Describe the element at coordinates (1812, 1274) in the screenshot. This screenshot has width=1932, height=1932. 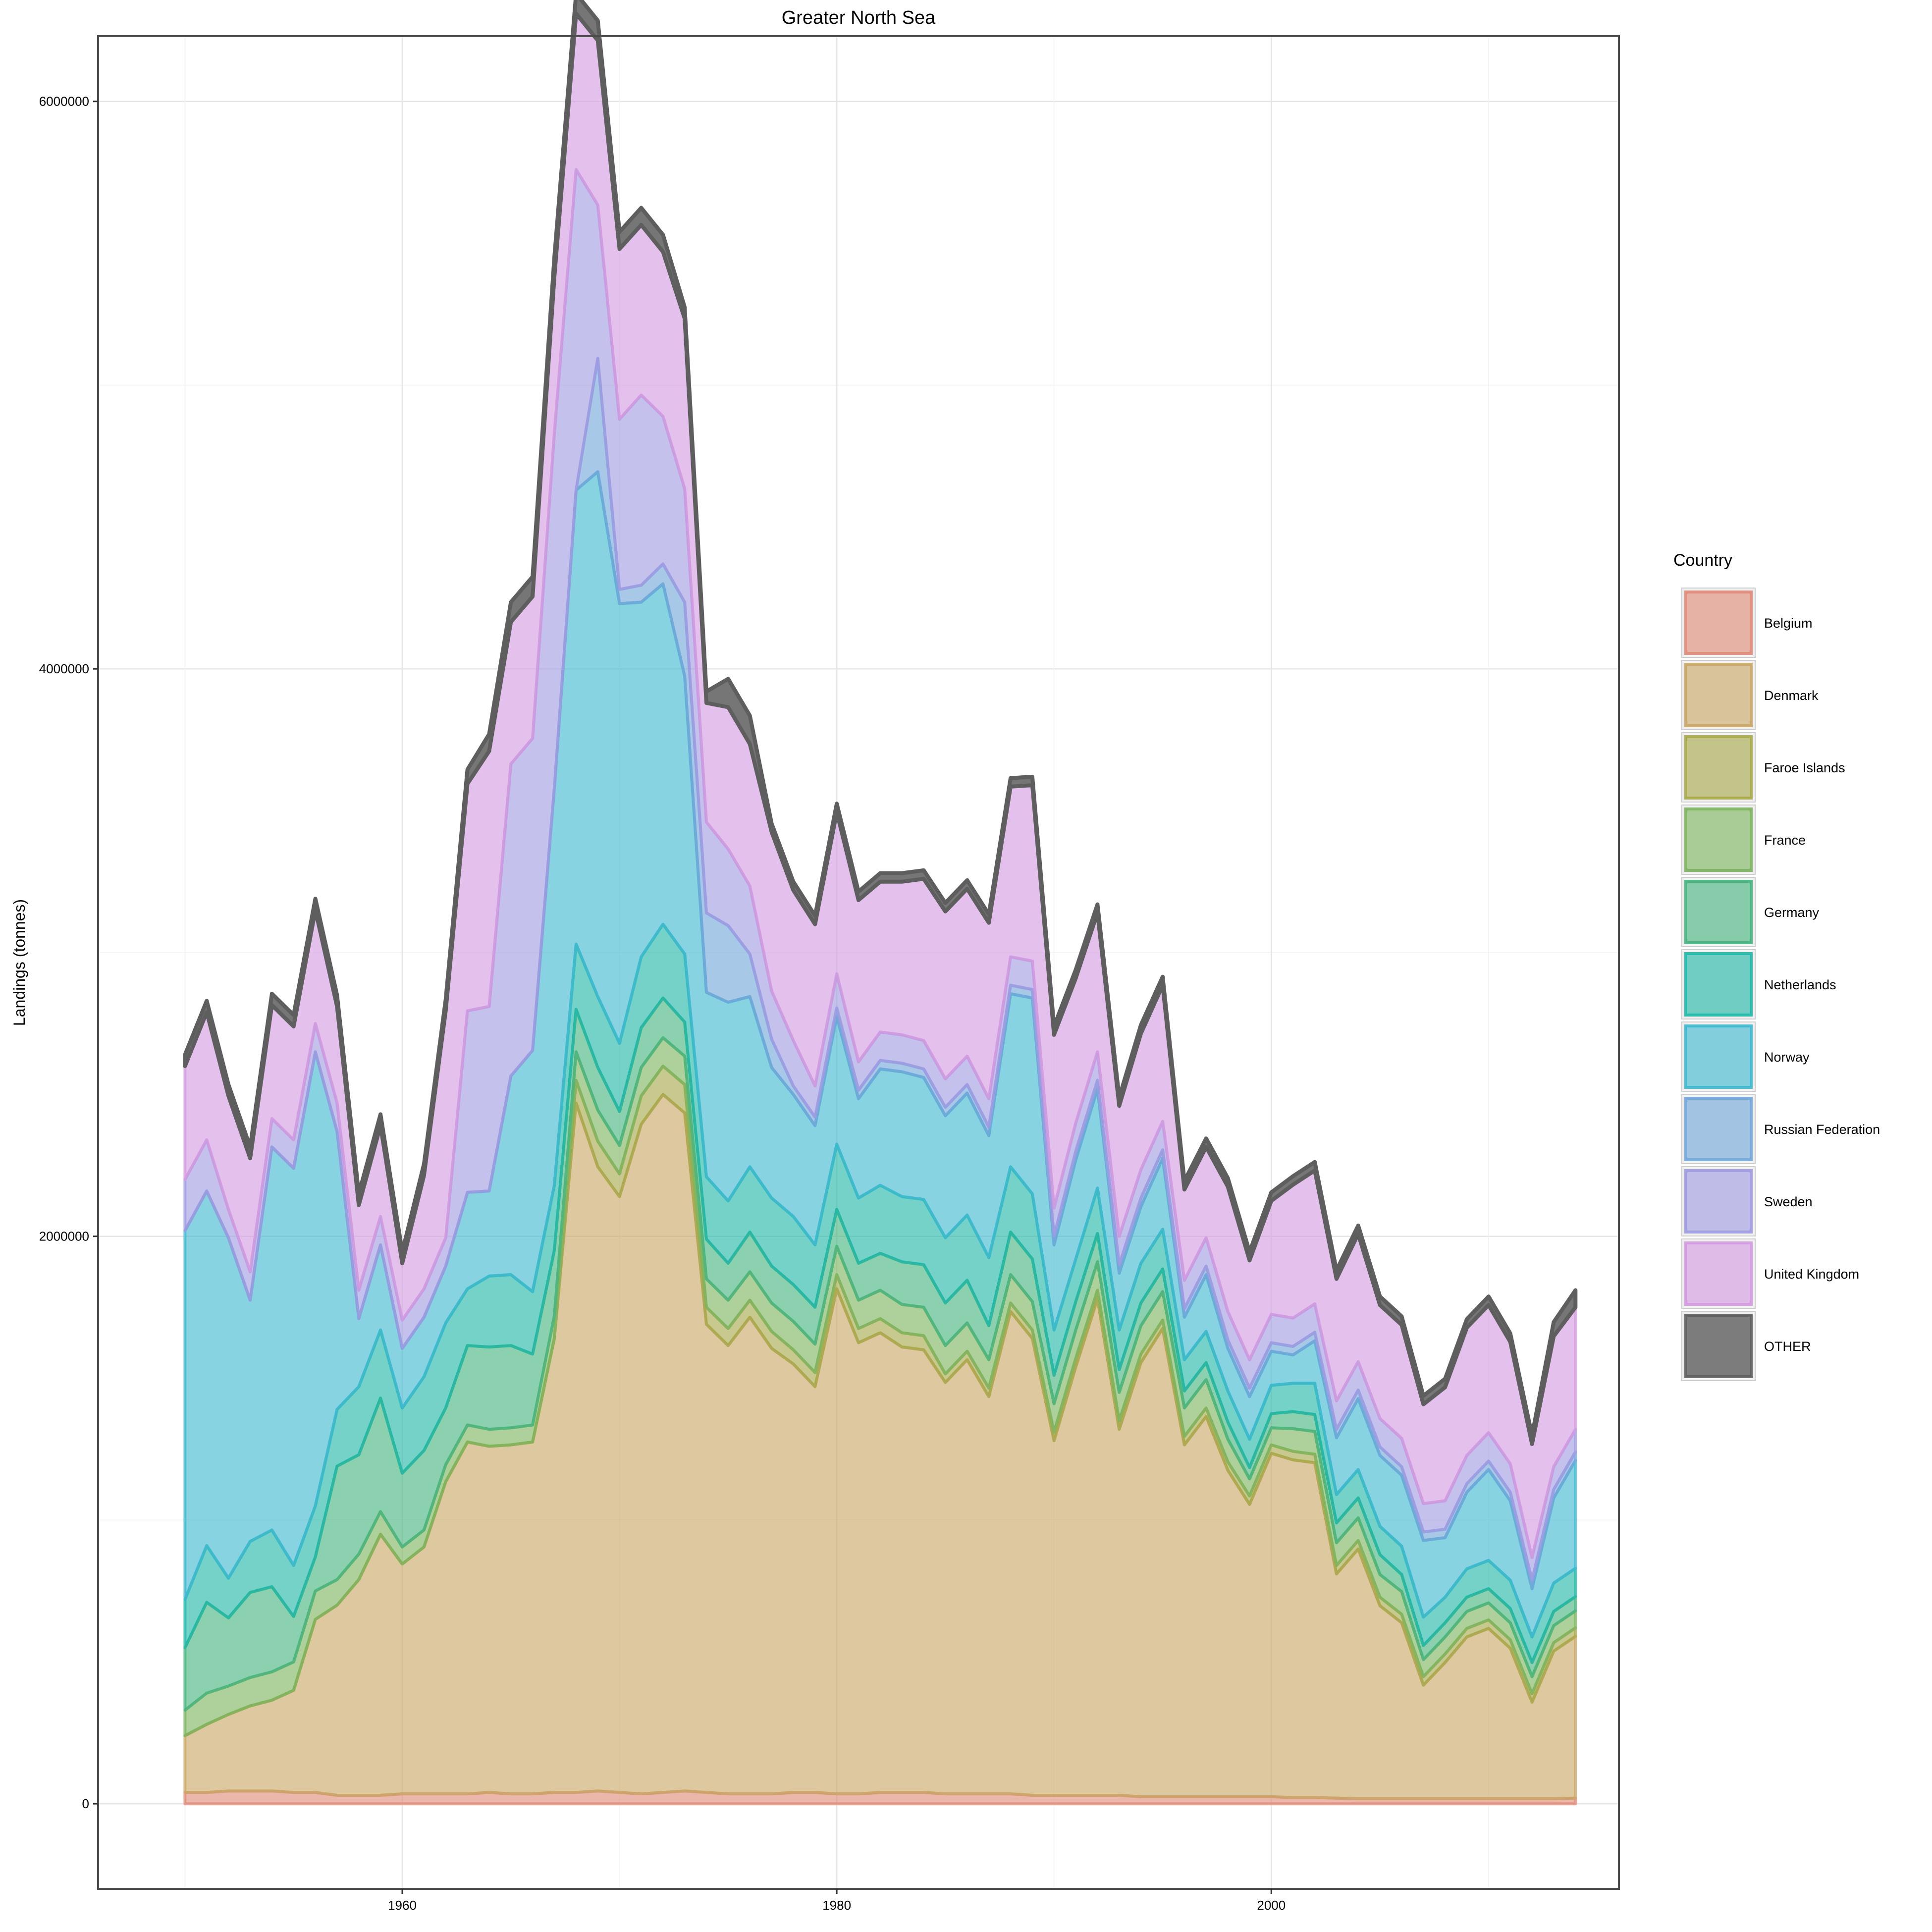
I see `legend-label-united-kingdom: United Kingdom` at that location.